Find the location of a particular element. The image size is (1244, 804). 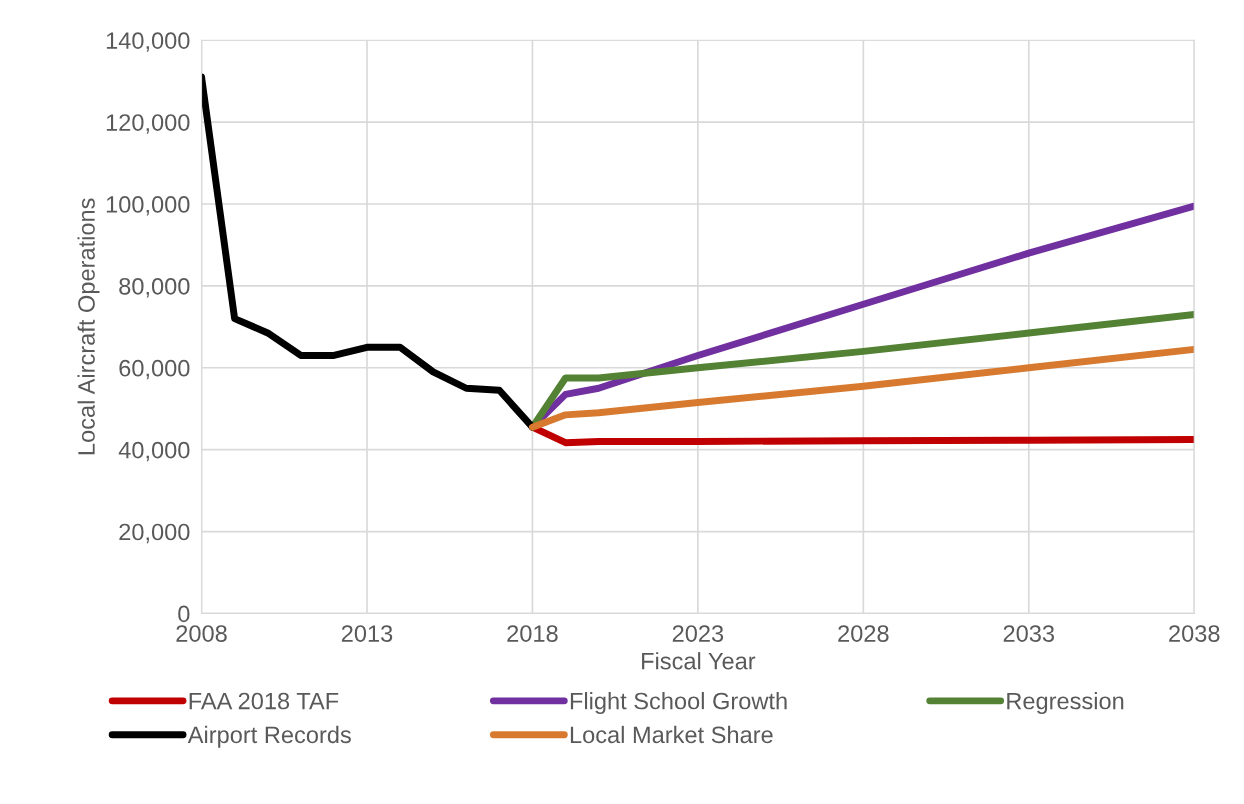

x-tick-label: 2038 is located at coordinates (1194, 633).